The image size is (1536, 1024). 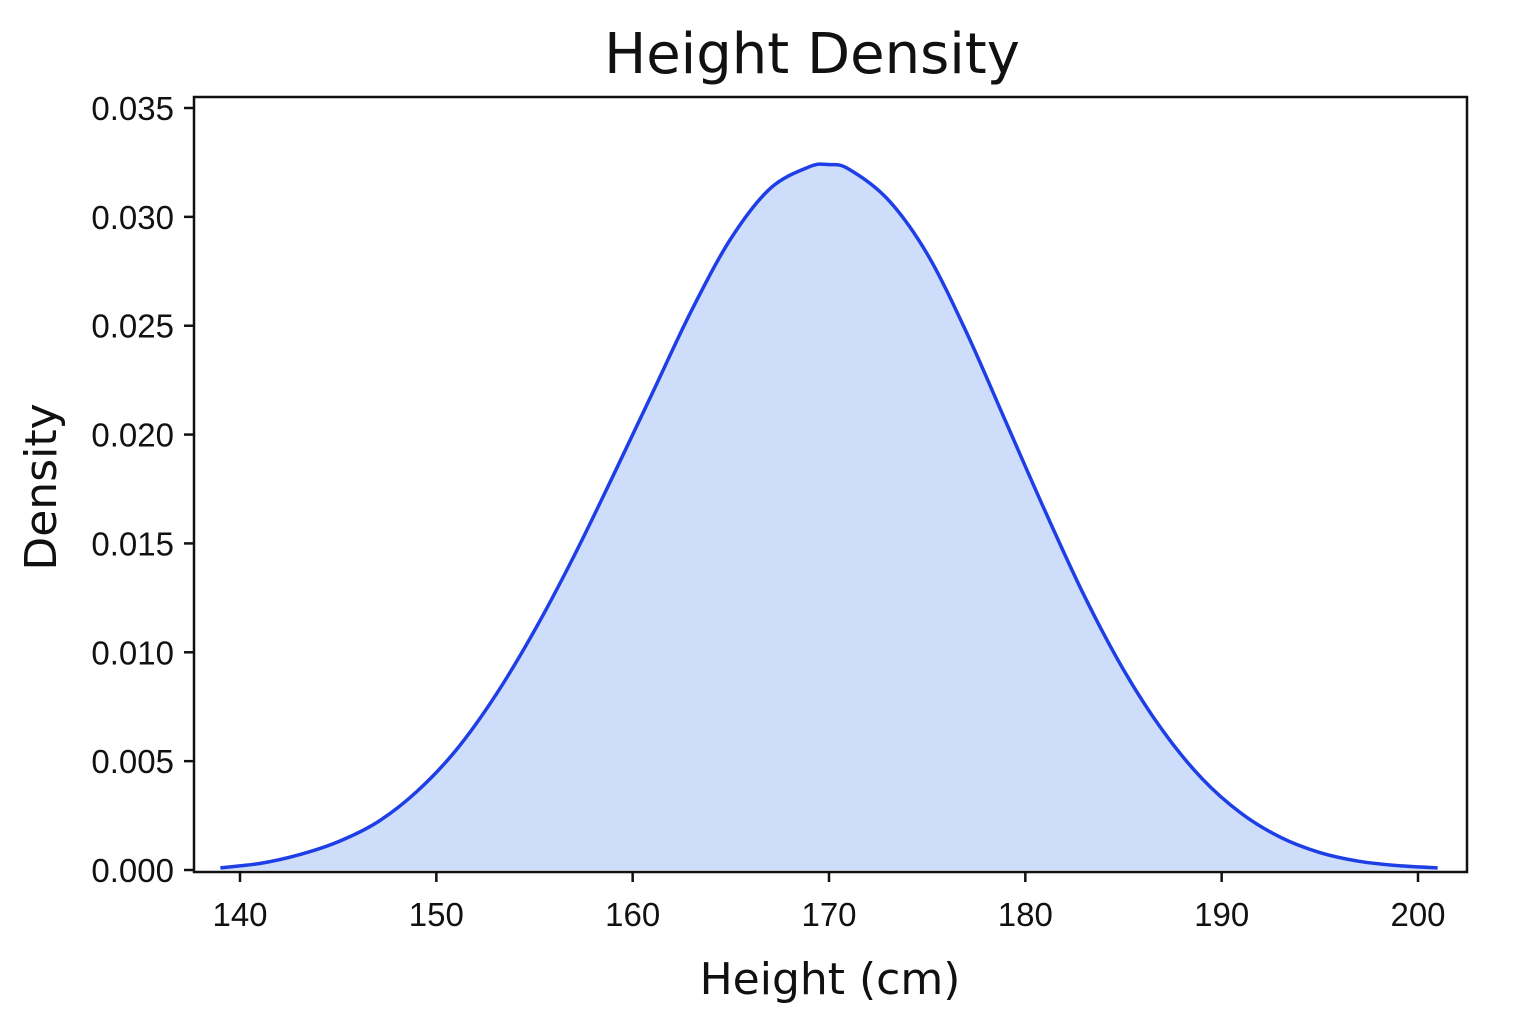 I want to click on y-tick-label: 0.020, so click(x=132, y=435).